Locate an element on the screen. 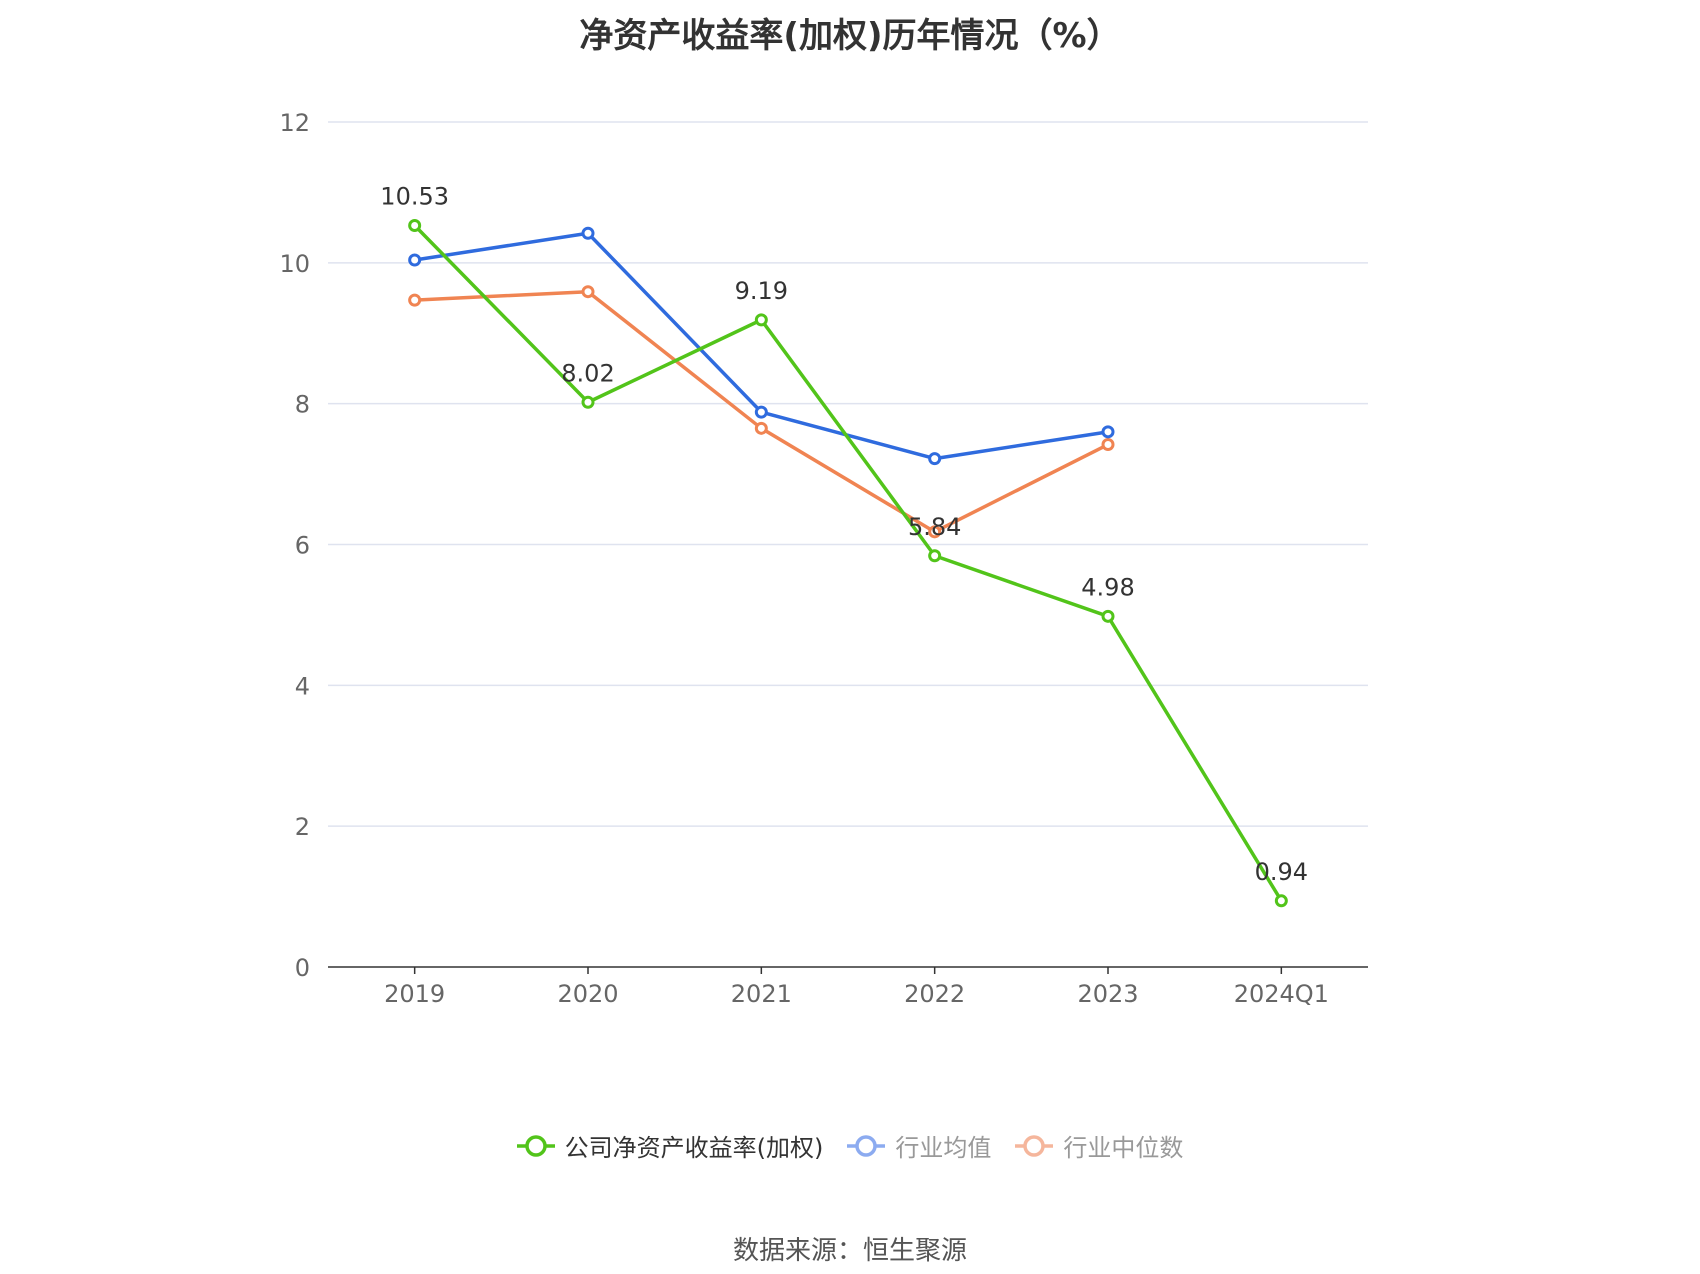 This screenshot has width=1700, height=1274. x-tick-label: 2019 is located at coordinates (414, 994).